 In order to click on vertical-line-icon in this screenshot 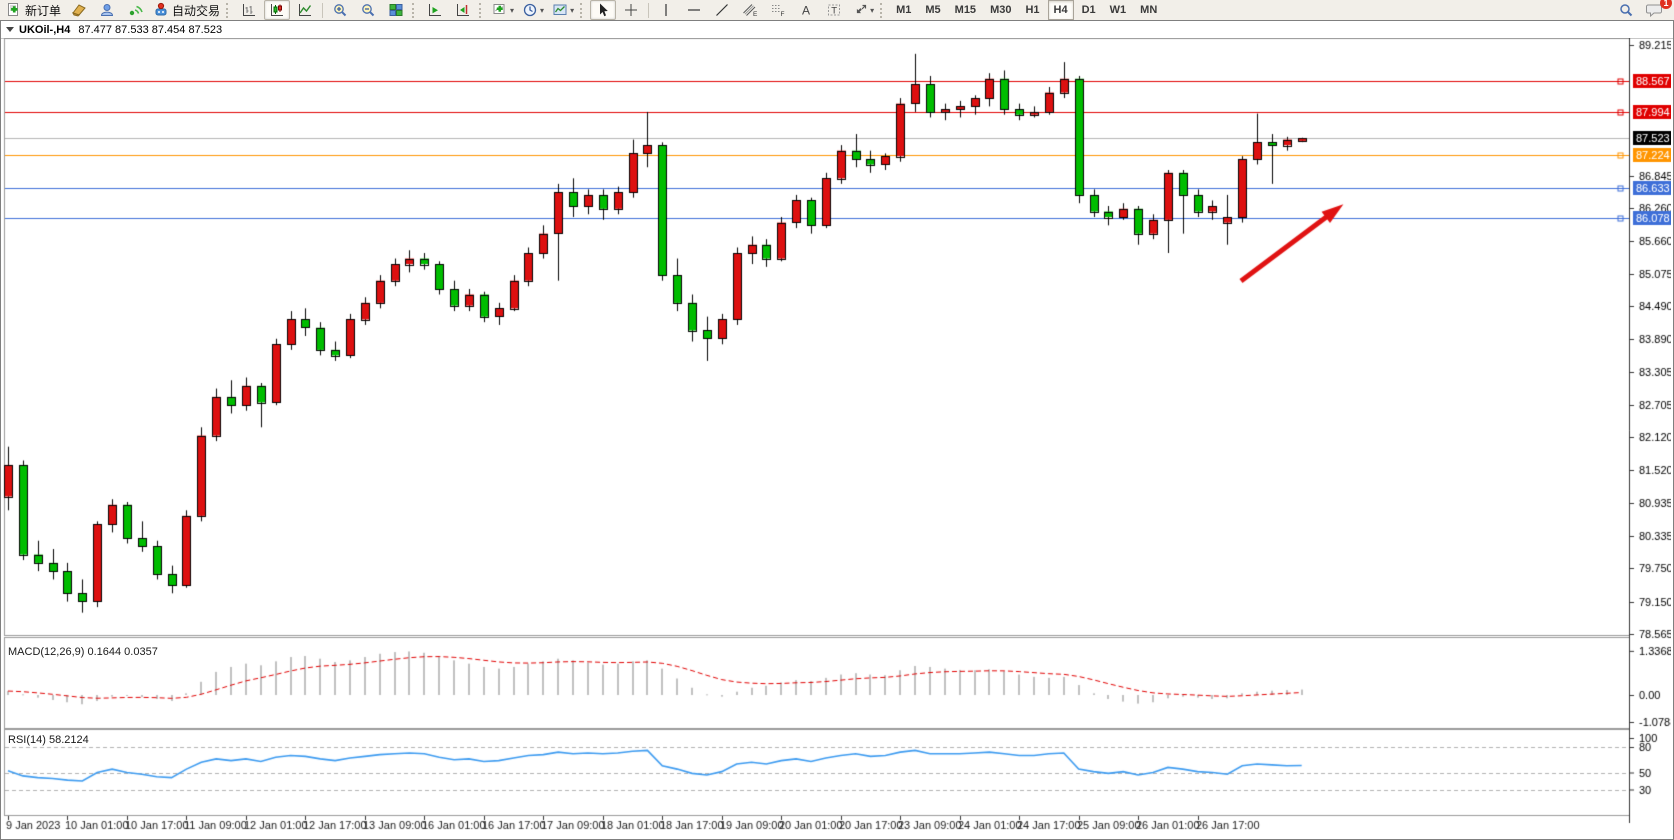, I will do `click(666, 10)`.